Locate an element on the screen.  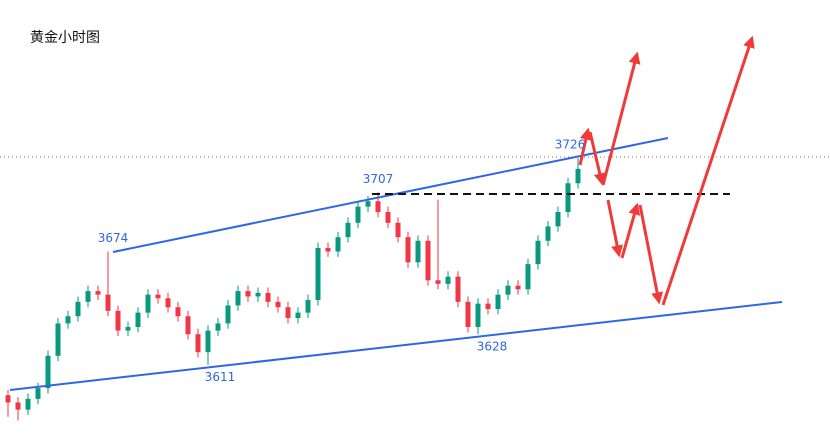
arrows is located at coordinates (666, 170).